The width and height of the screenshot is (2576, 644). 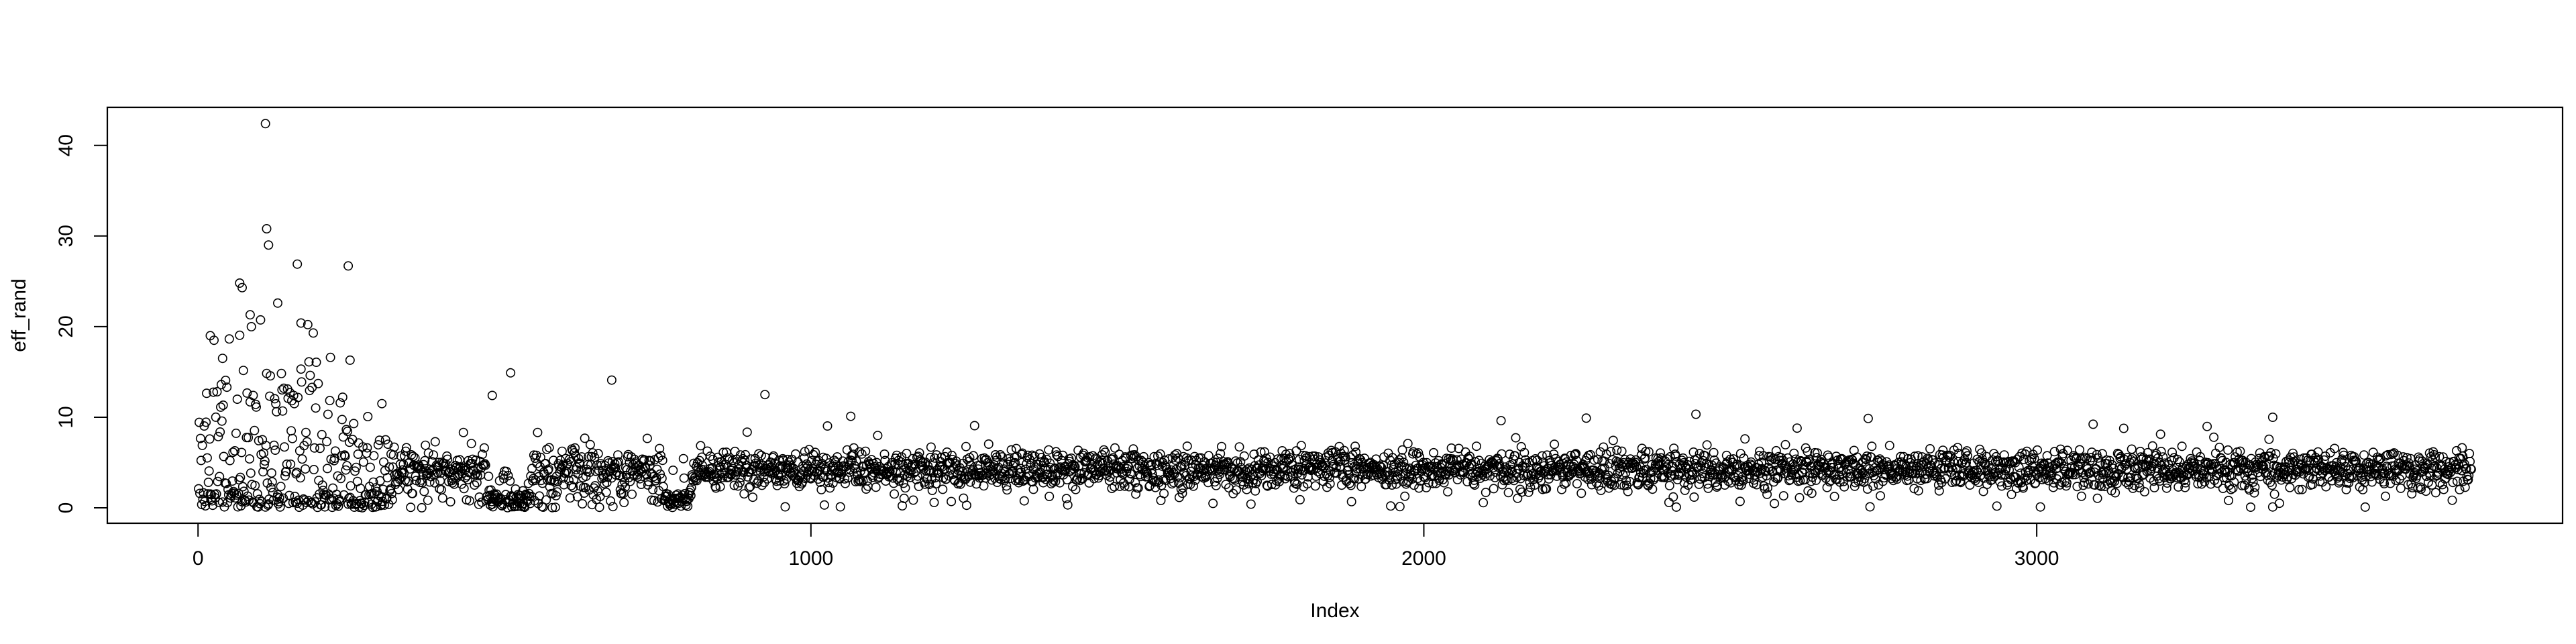 What do you see at coordinates (1423, 558) in the screenshot?
I see `x-tick-label: 2000` at bounding box center [1423, 558].